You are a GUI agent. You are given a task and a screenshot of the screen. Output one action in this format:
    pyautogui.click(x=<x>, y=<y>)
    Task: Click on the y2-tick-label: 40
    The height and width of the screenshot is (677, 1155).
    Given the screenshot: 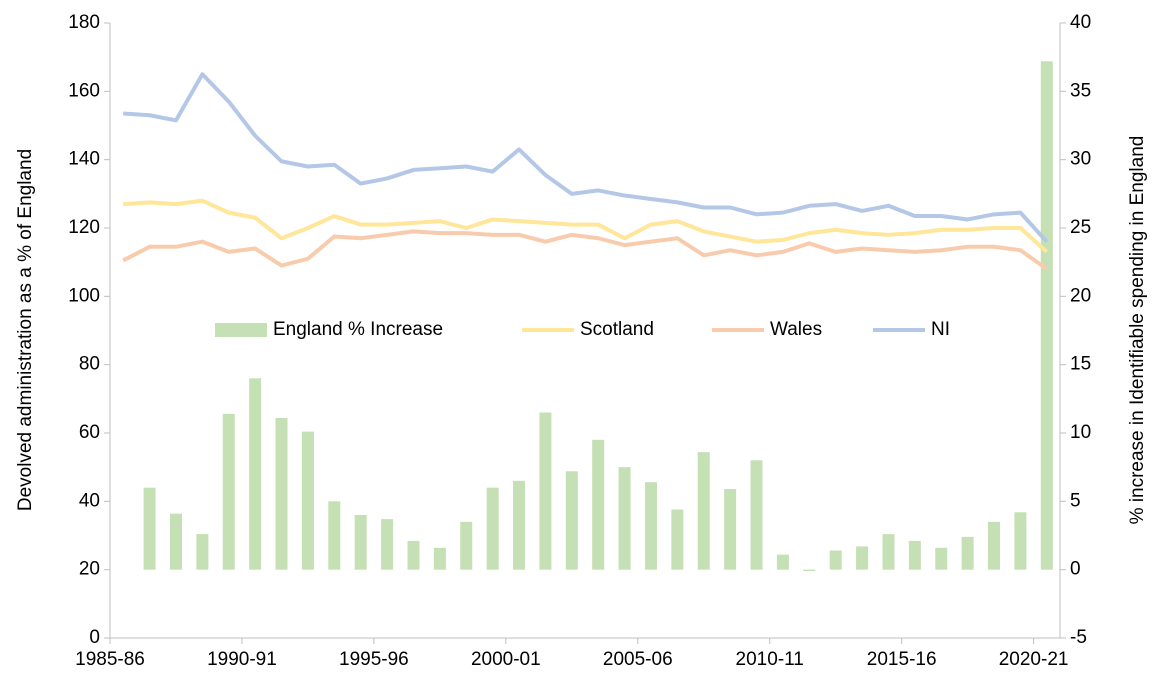 What is the action you would take?
    pyautogui.click(x=1080, y=22)
    